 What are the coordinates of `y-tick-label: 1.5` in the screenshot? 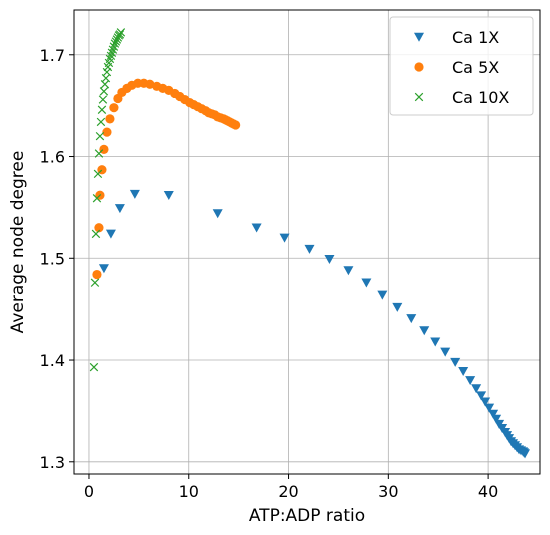 It's located at (52, 258).